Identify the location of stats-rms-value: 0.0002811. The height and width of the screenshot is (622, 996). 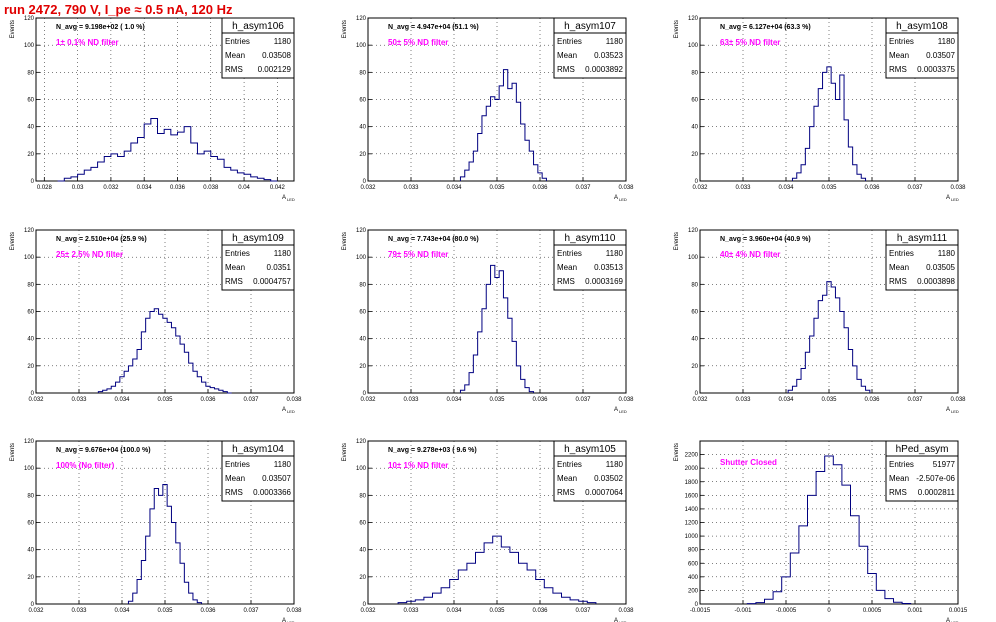
(937, 492).